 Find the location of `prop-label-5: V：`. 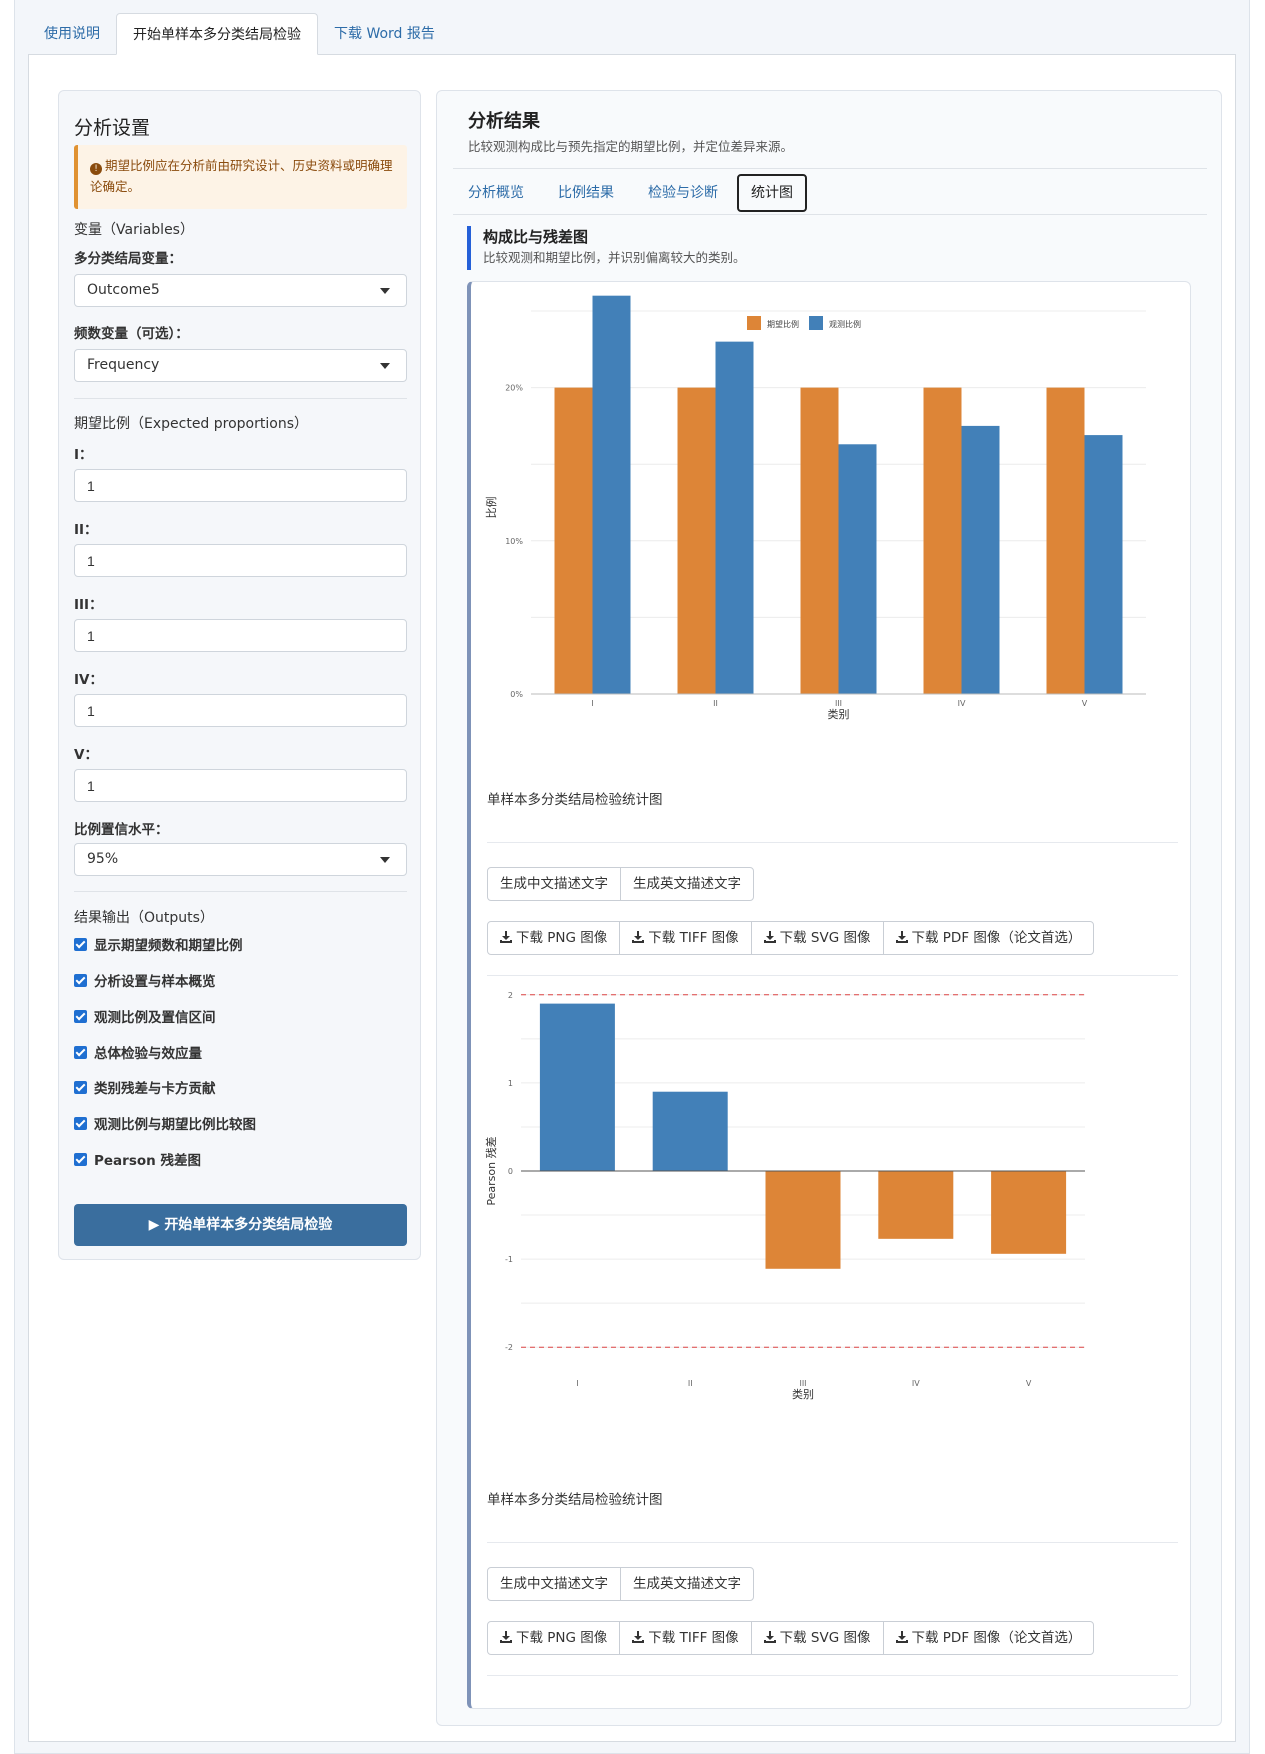

prop-label-5: V： is located at coordinates (86, 755).